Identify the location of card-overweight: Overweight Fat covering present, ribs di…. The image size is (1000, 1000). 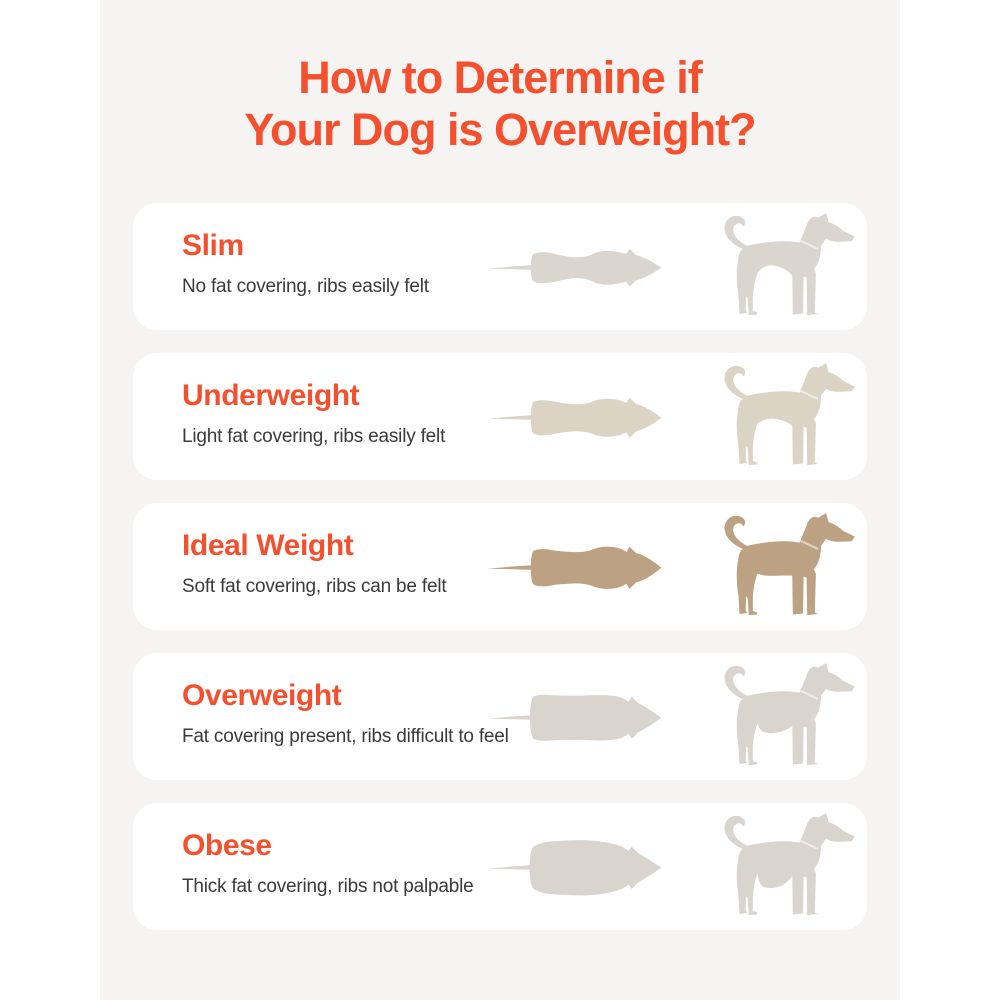
(500, 716).